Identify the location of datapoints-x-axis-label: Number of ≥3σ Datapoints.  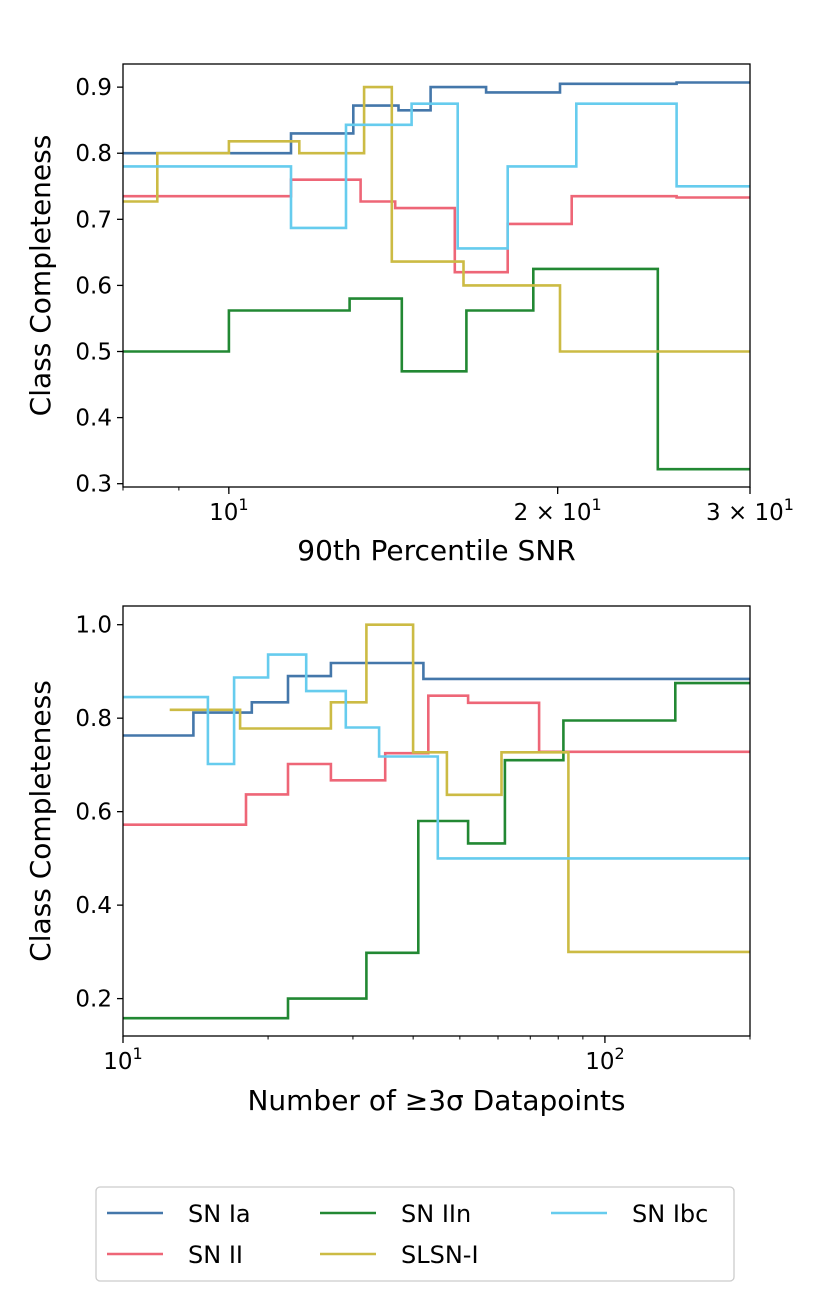
(436, 1100).